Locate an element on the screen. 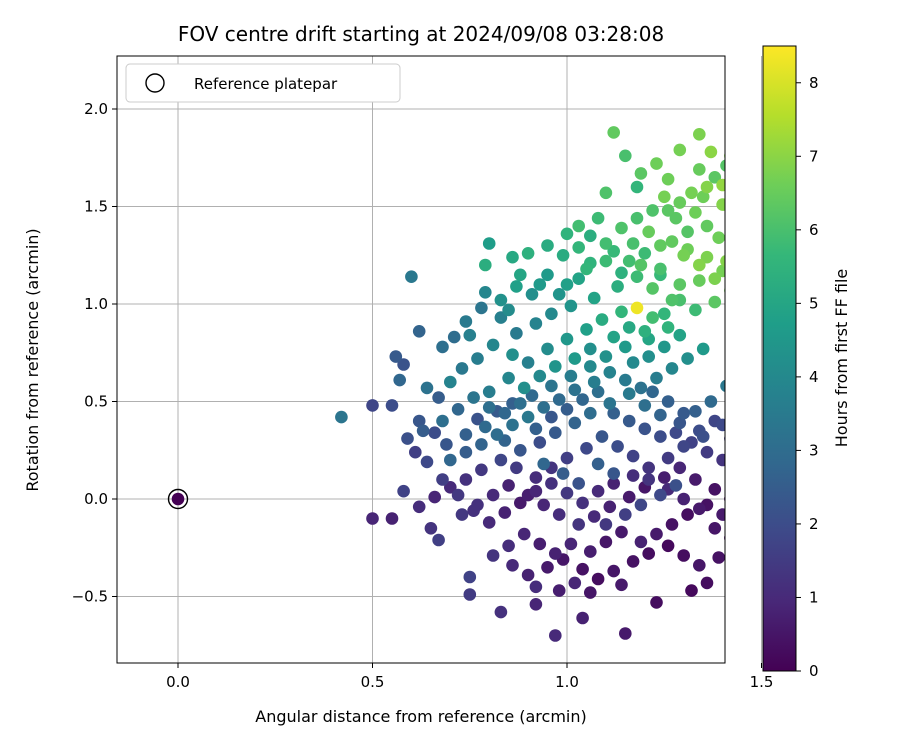 The width and height of the screenshot is (900, 754). x-tick-label: 1.0 is located at coordinates (567, 682).